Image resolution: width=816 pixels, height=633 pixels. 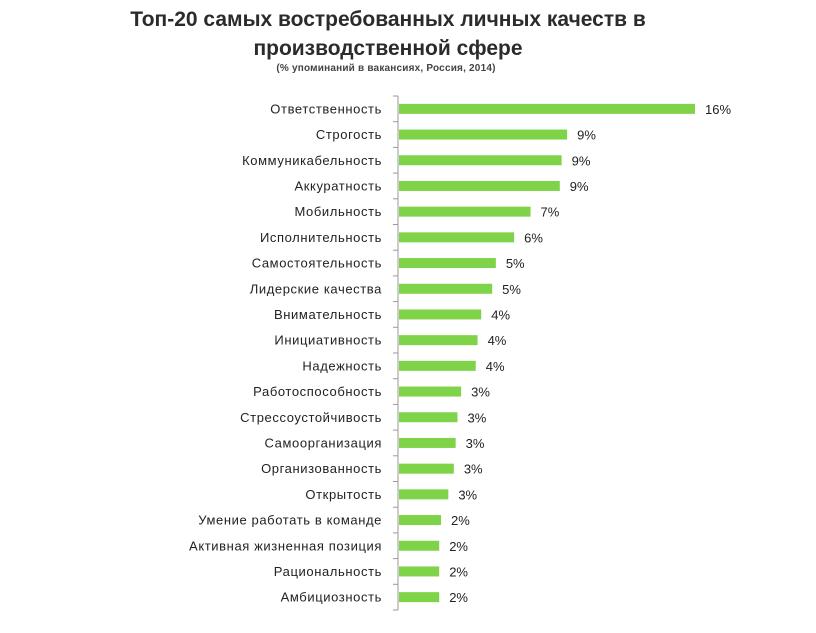 What do you see at coordinates (533, 237) in the screenshot?
I see `data-label: 6%` at bounding box center [533, 237].